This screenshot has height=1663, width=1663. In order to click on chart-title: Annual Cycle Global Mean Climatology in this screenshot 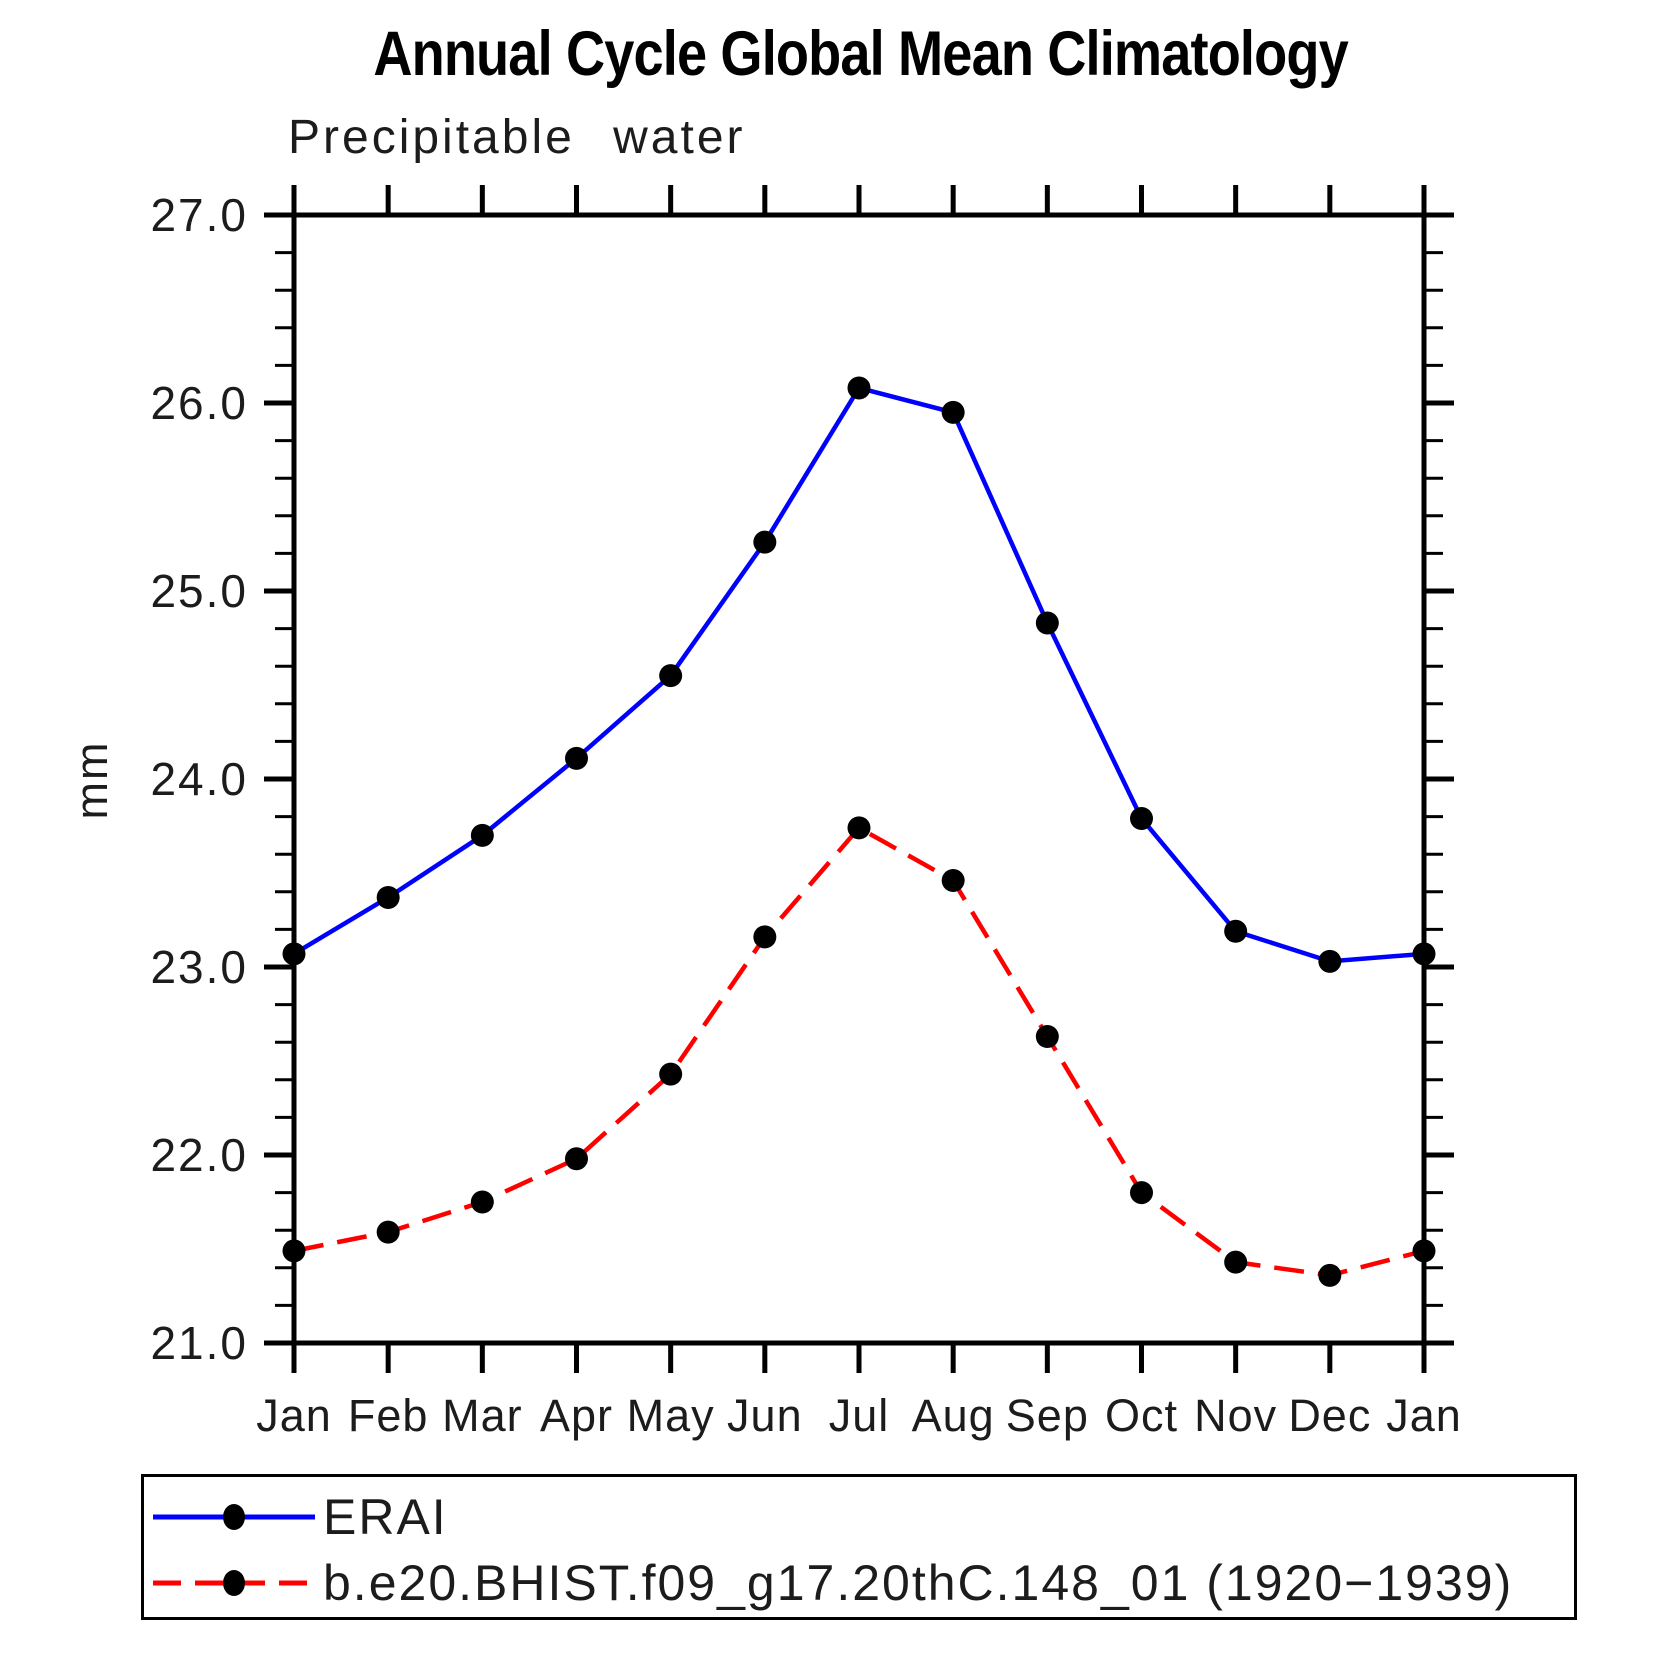, I will do `click(859, 54)`.